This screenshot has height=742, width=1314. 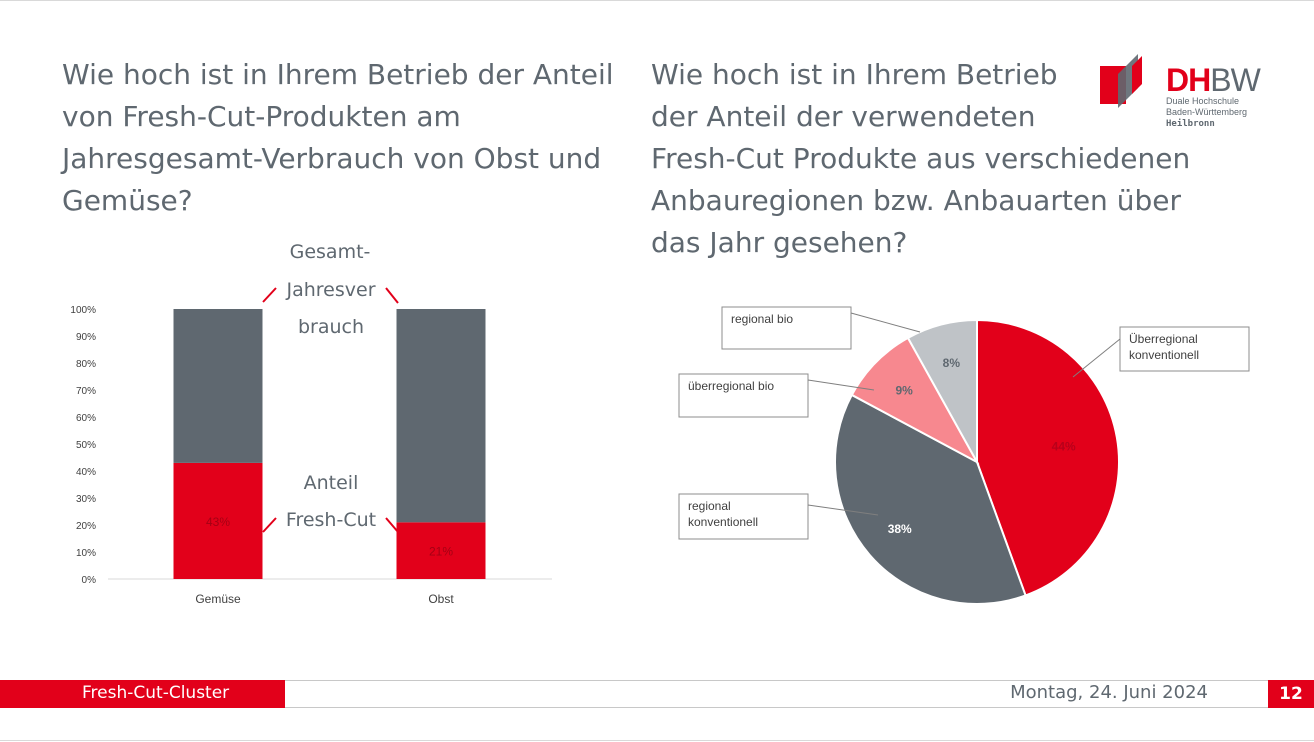 I want to click on pie-category-label: regional bio, so click(x=762, y=319).